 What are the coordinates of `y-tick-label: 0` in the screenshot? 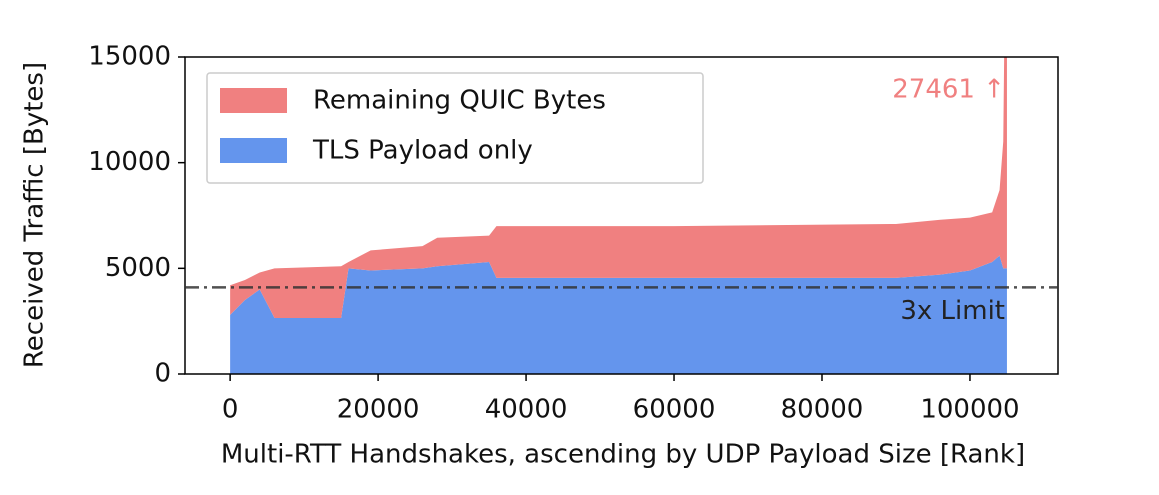 It's located at (162, 374).